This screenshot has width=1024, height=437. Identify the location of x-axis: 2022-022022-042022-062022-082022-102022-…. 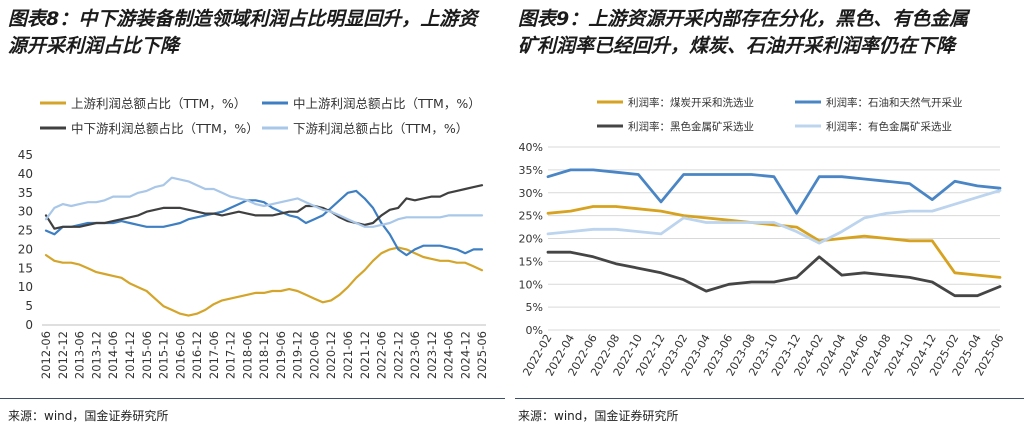
(763, 355).